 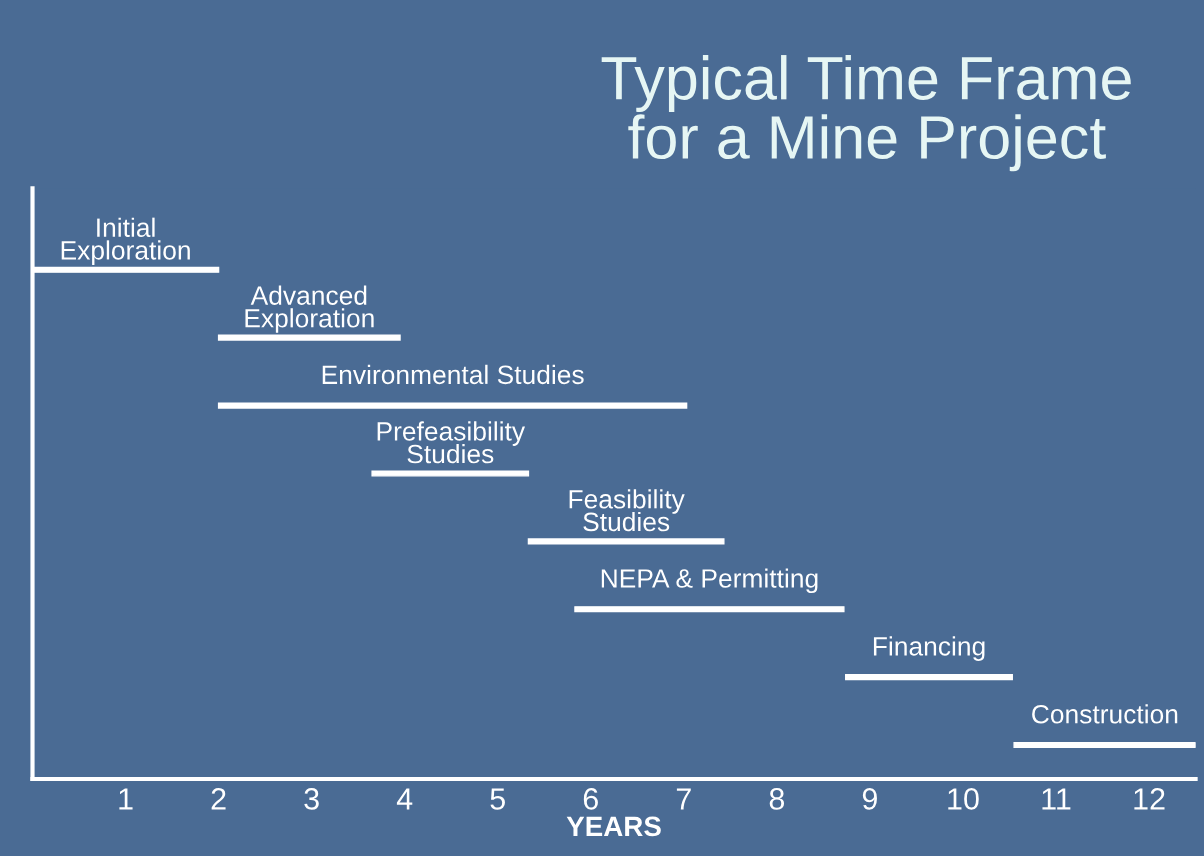 I want to click on y-tick-label: Financing, so click(x=929, y=648).